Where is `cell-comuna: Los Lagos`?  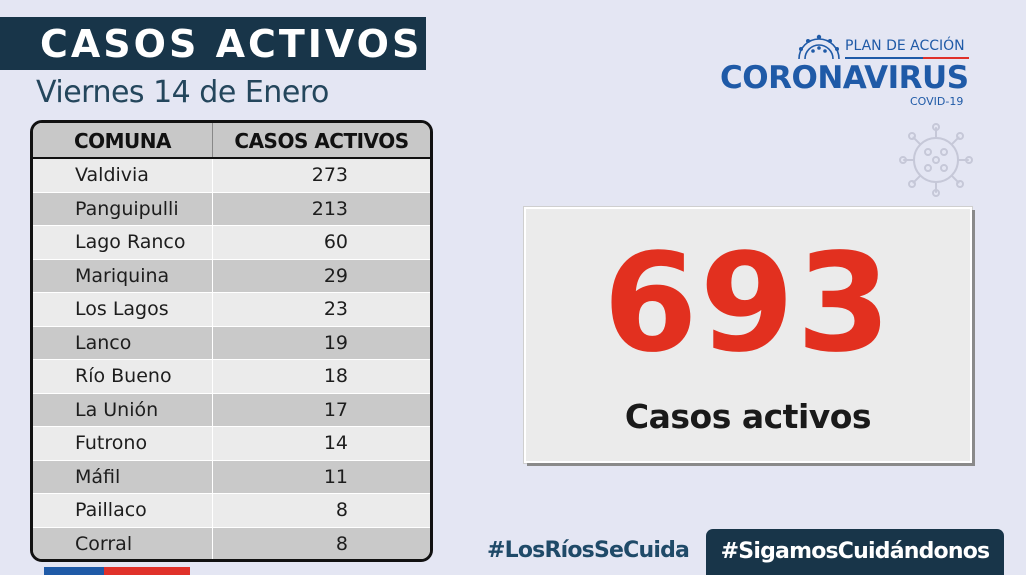
cell-comuna: Los Lagos is located at coordinates (123, 309).